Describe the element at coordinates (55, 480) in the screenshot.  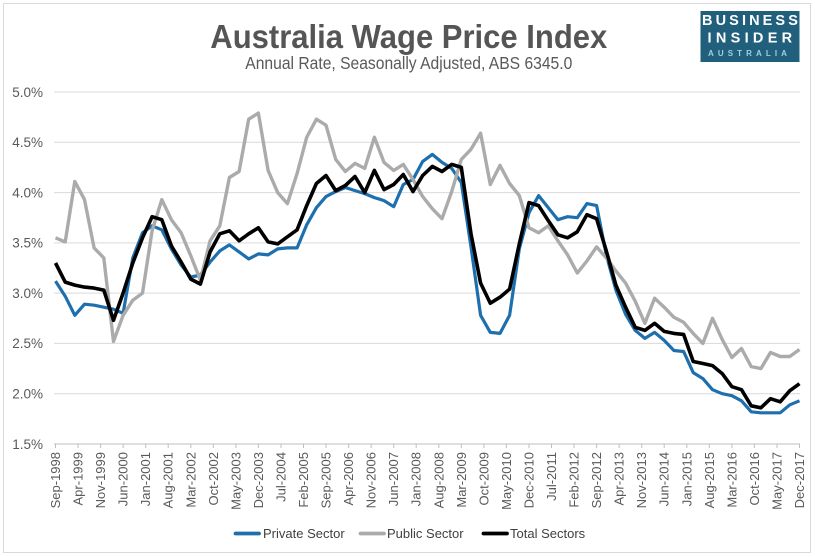
I see `svg-text: Sep-1998` at that location.